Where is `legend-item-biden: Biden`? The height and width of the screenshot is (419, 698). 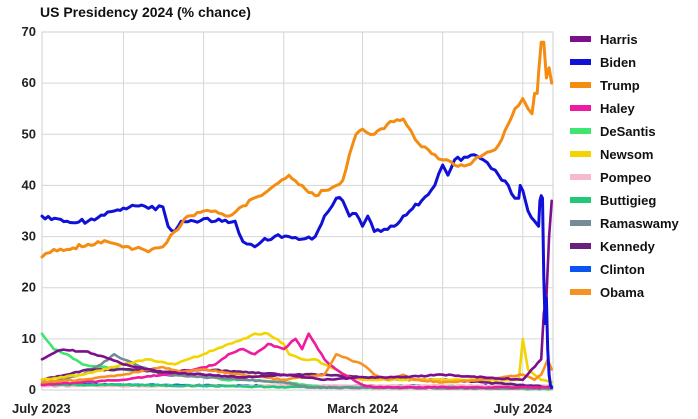 legend-item-biden: Biden is located at coordinates (603, 62).